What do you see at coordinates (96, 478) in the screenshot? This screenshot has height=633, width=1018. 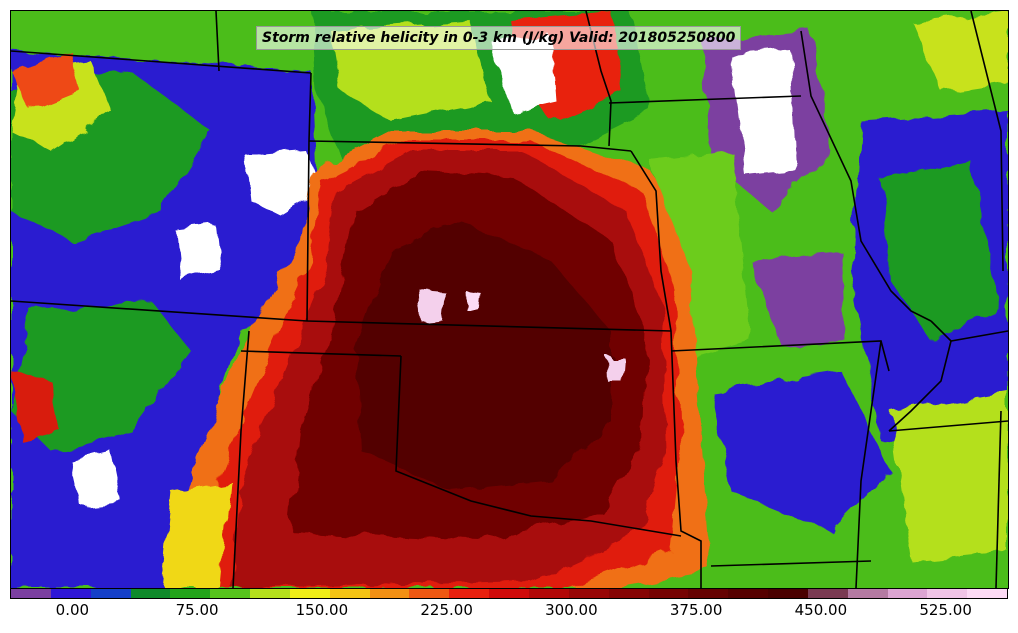 I see `field-west-white3` at bounding box center [96, 478].